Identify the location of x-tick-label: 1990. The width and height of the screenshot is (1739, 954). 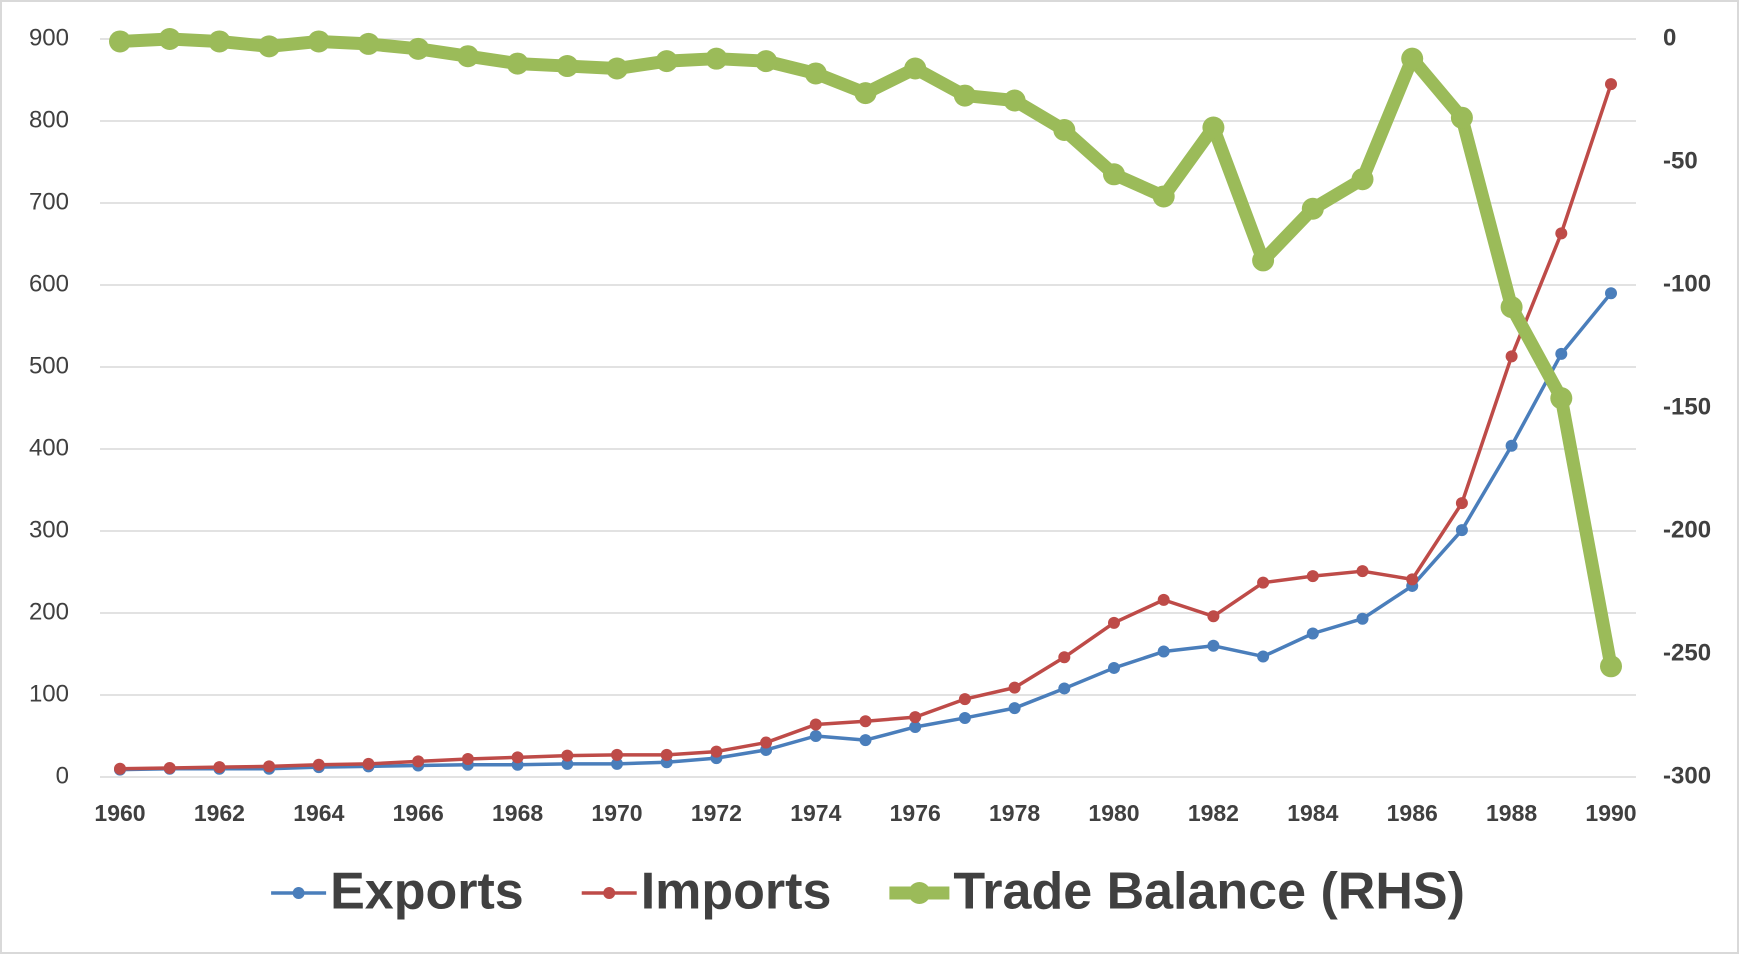
(1610, 813).